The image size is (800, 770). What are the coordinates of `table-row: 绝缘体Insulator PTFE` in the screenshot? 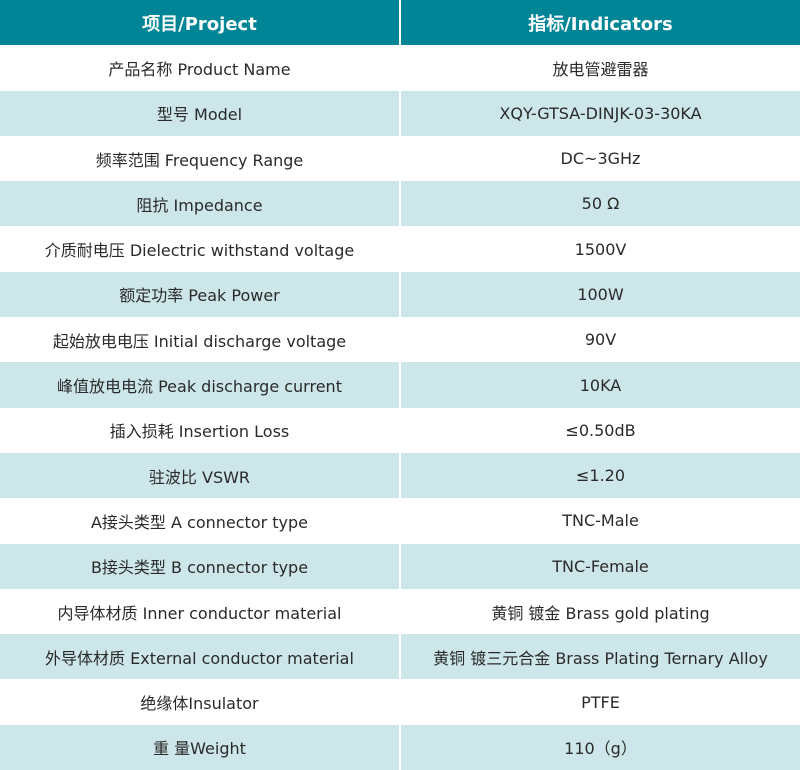 It's located at (400, 702).